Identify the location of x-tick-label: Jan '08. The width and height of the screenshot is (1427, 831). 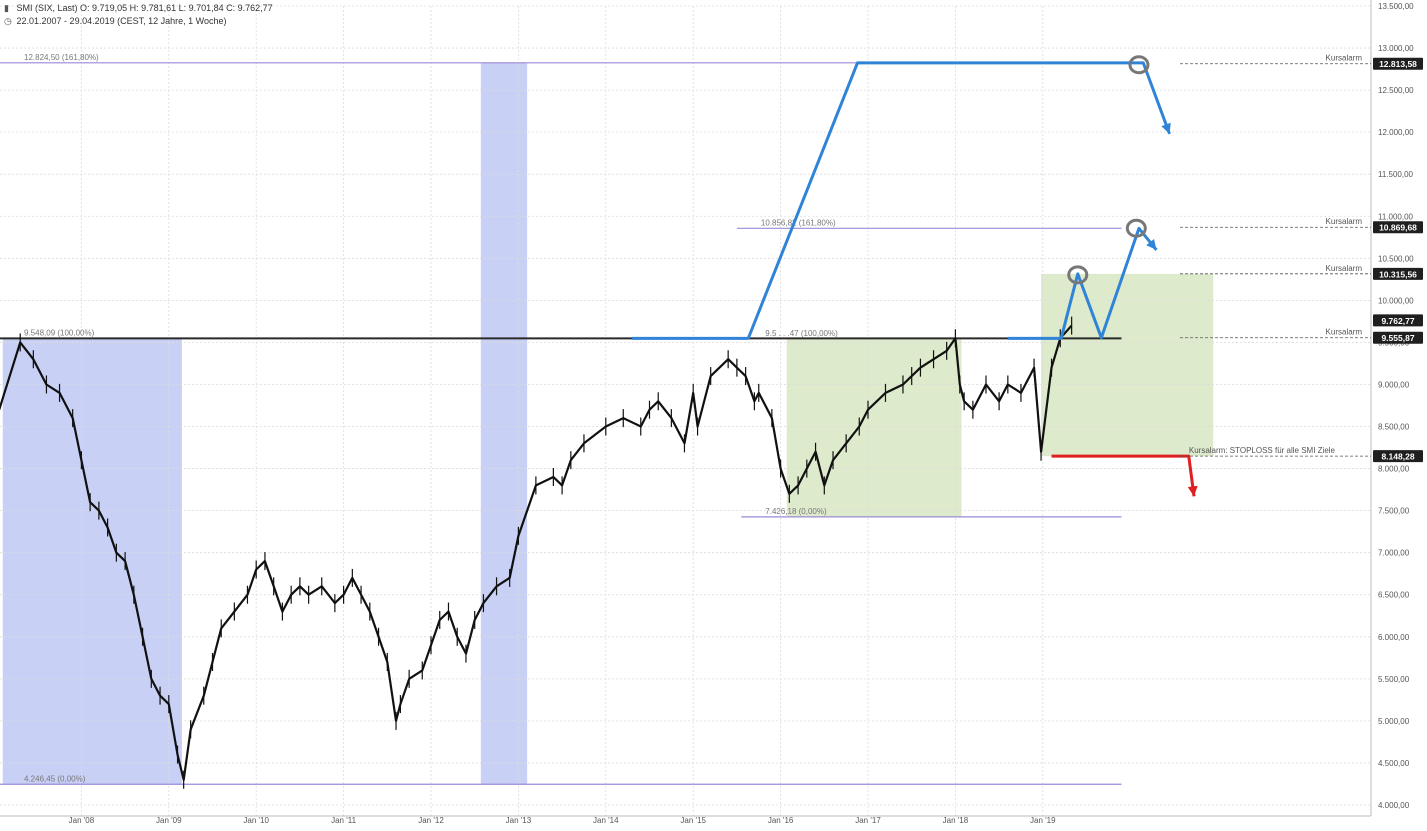
(82, 820).